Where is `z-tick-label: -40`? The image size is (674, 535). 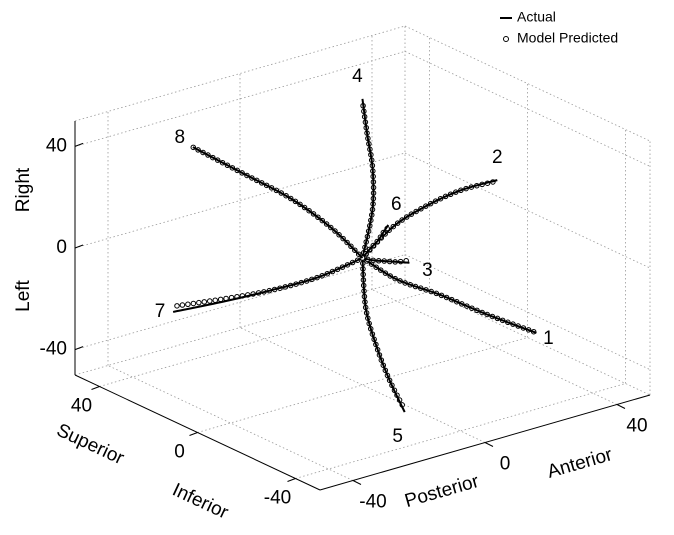 z-tick-label: -40 is located at coordinates (53, 349).